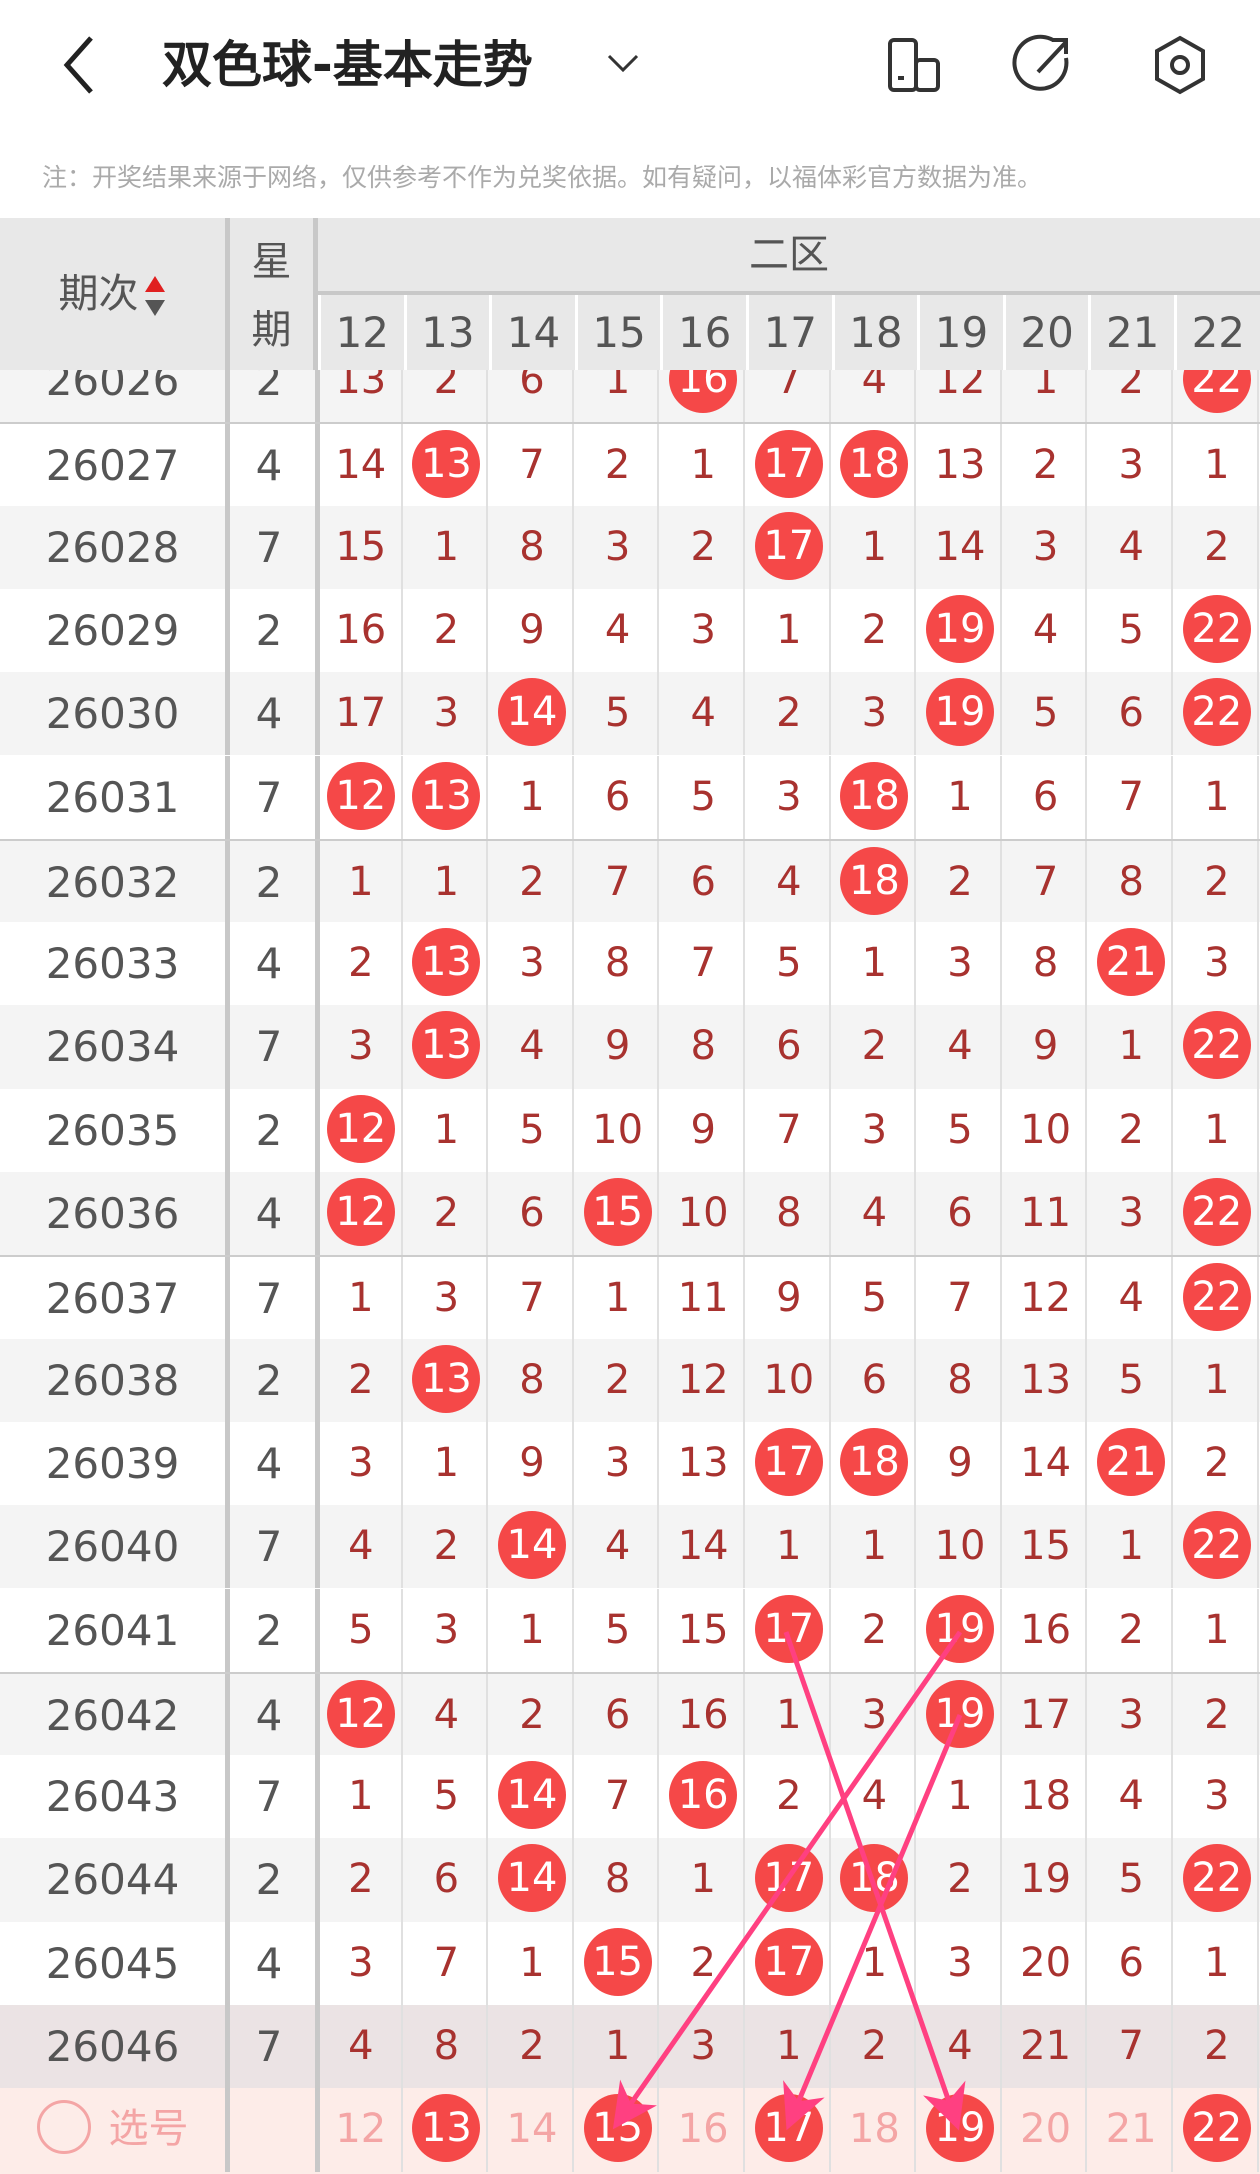 The height and width of the screenshot is (2174, 1260). What do you see at coordinates (155, 296) in the screenshot?
I see `sort-icon` at bounding box center [155, 296].